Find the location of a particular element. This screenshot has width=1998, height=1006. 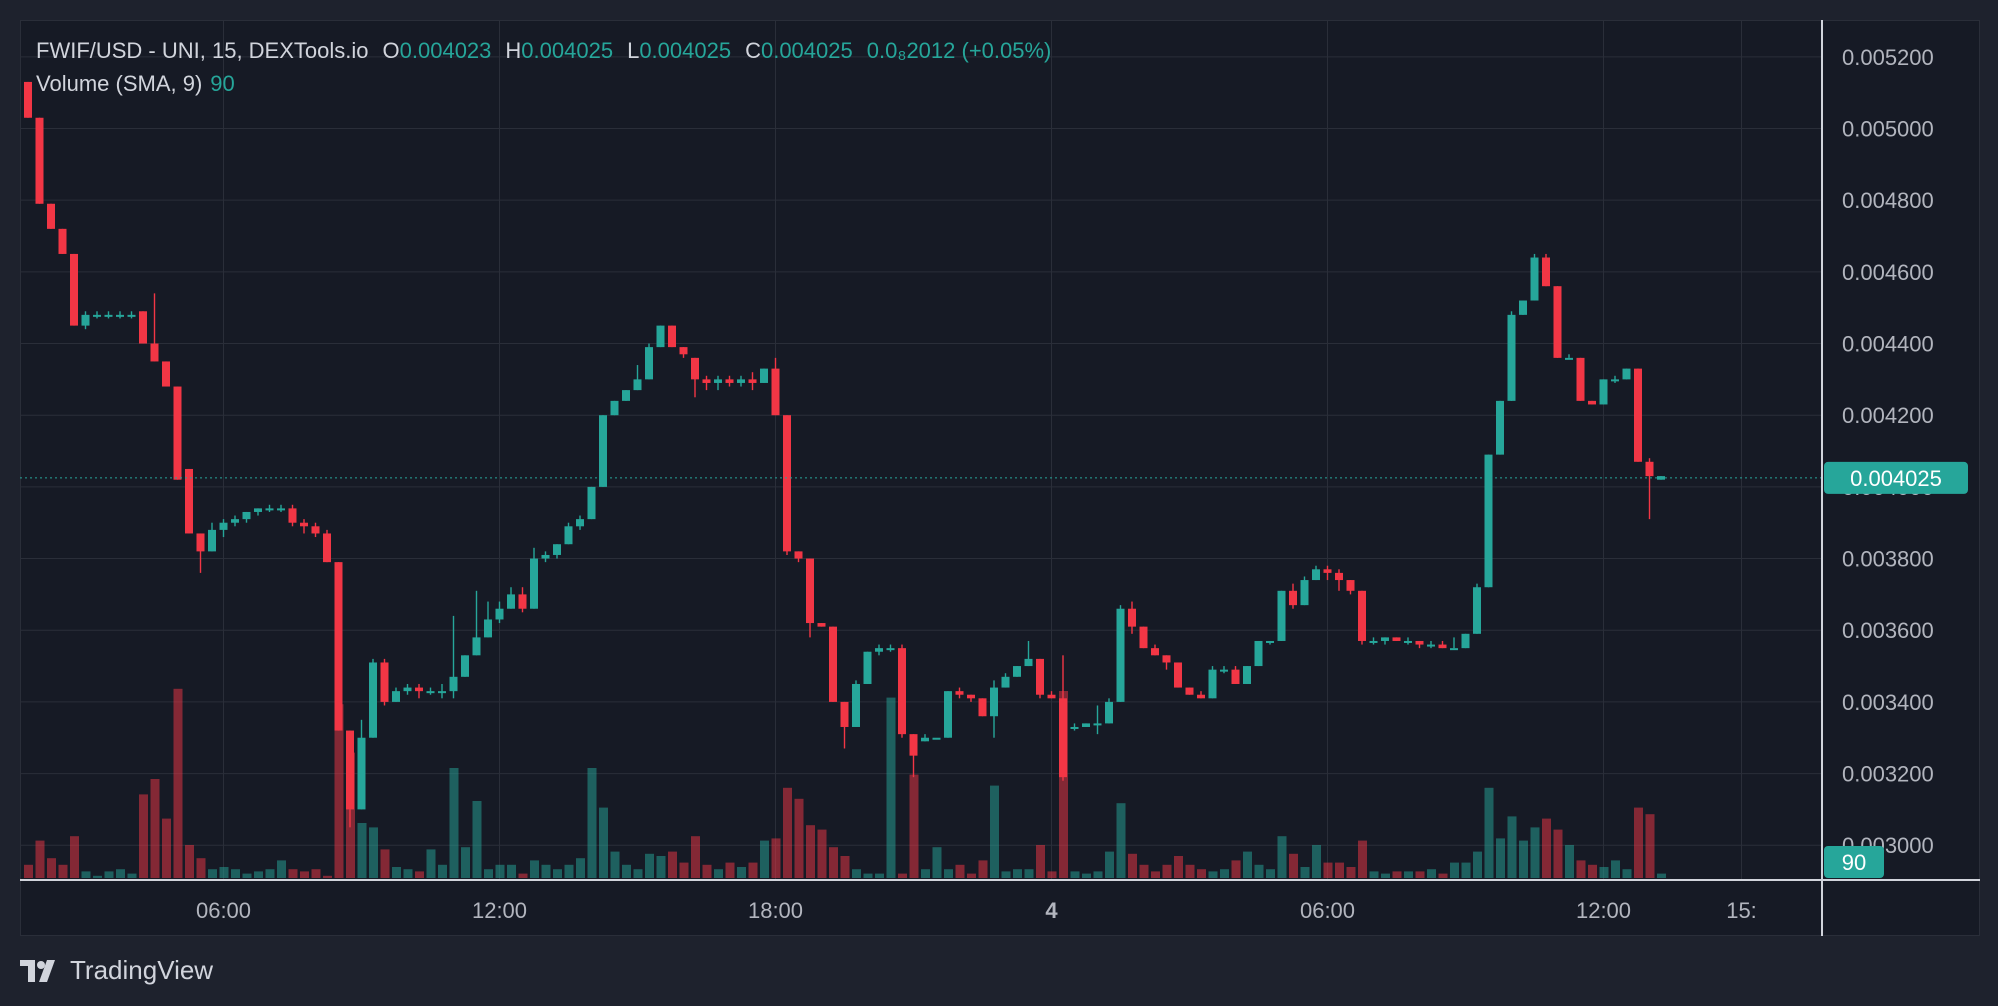

low-label: L is located at coordinates (633, 50).